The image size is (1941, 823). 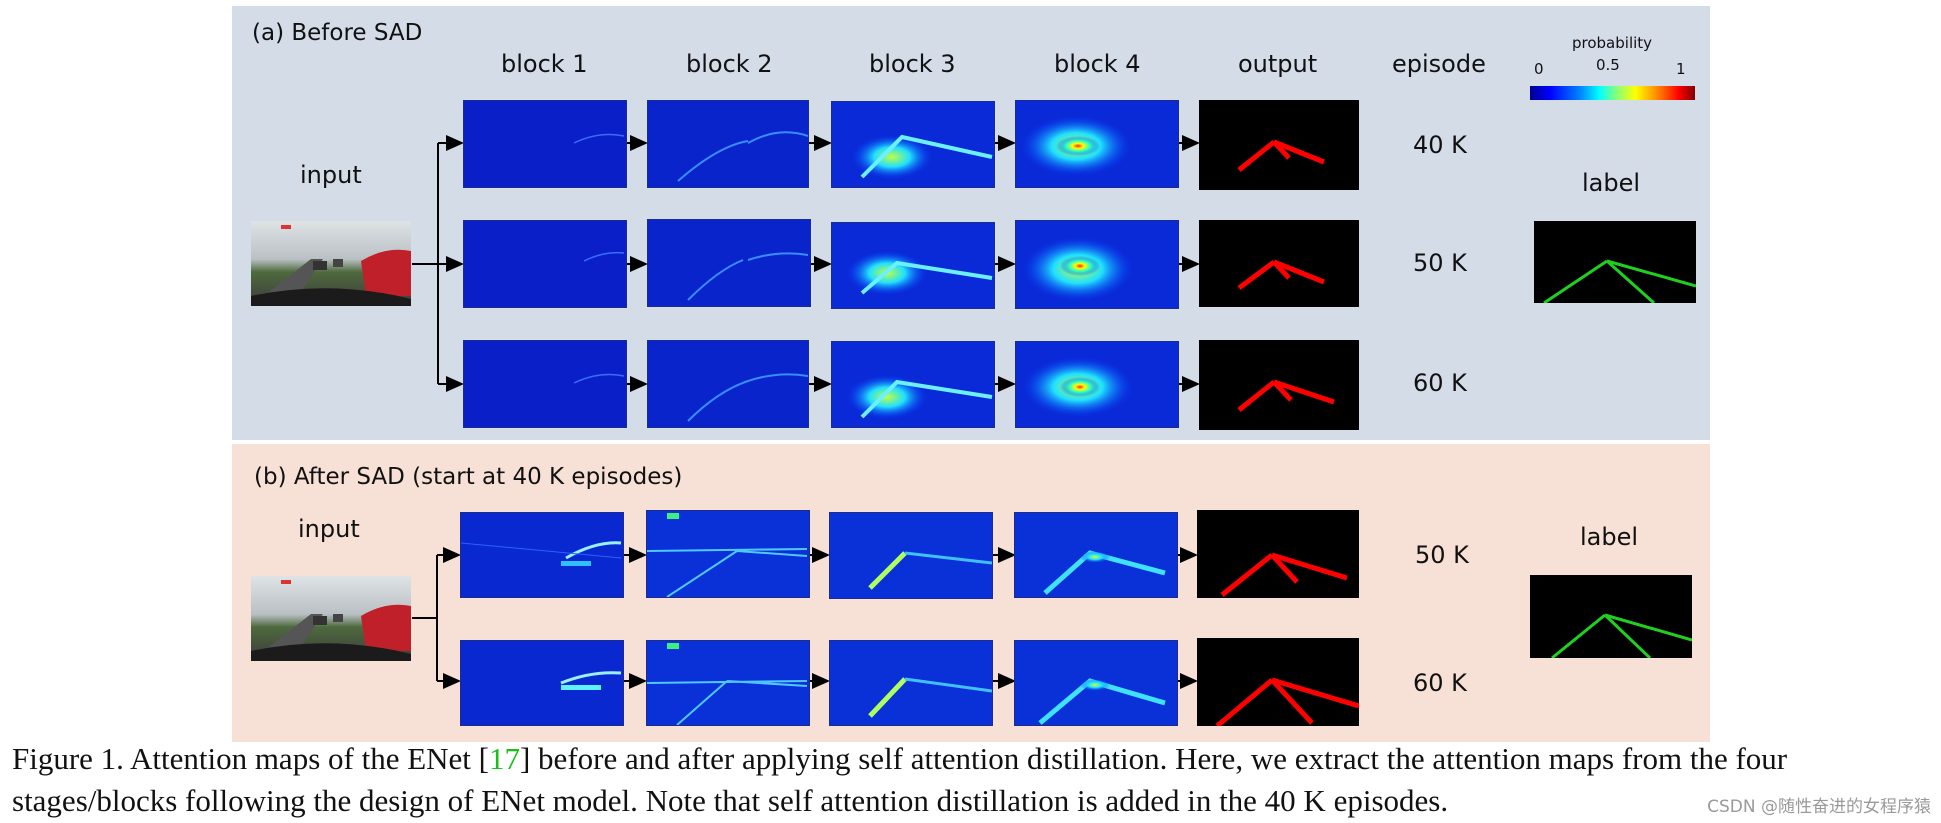 I want to click on label-label-a: label, so click(x=1611, y=183).